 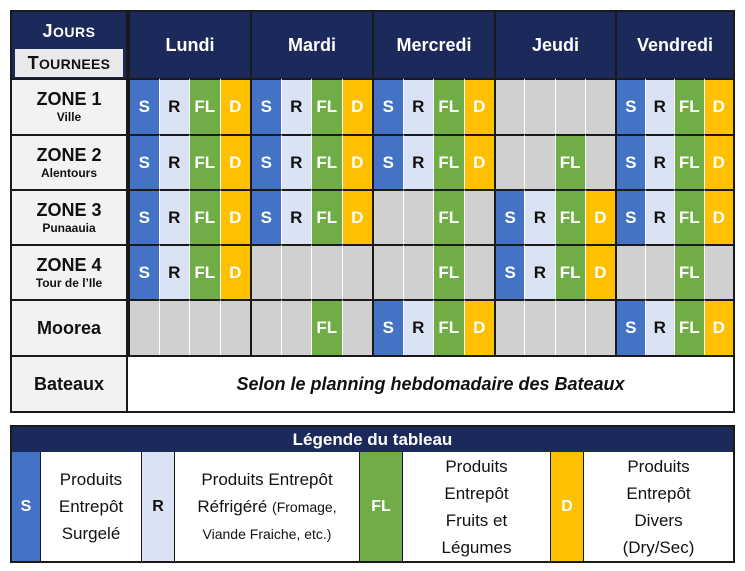 What do you see at coordinates (91, 479) in the screenshot?
I see `legend-line: Produits` at bounding box center [91, 479].